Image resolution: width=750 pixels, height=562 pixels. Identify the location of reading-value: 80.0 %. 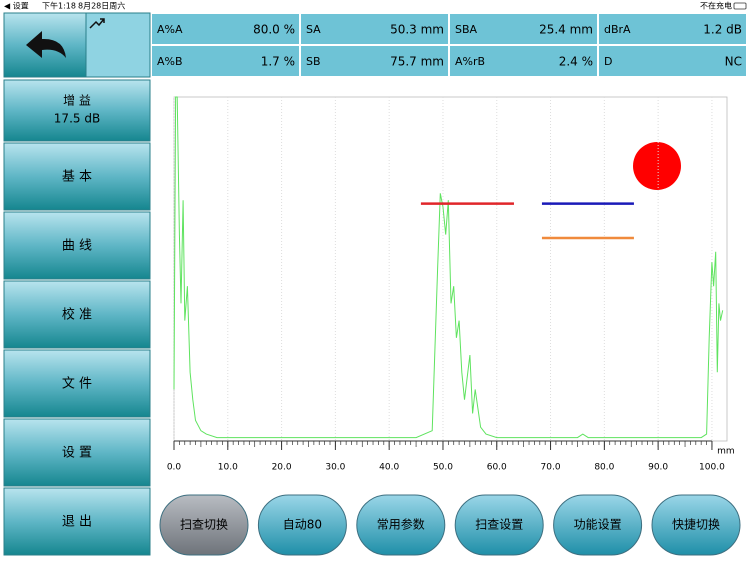
(274, 30).